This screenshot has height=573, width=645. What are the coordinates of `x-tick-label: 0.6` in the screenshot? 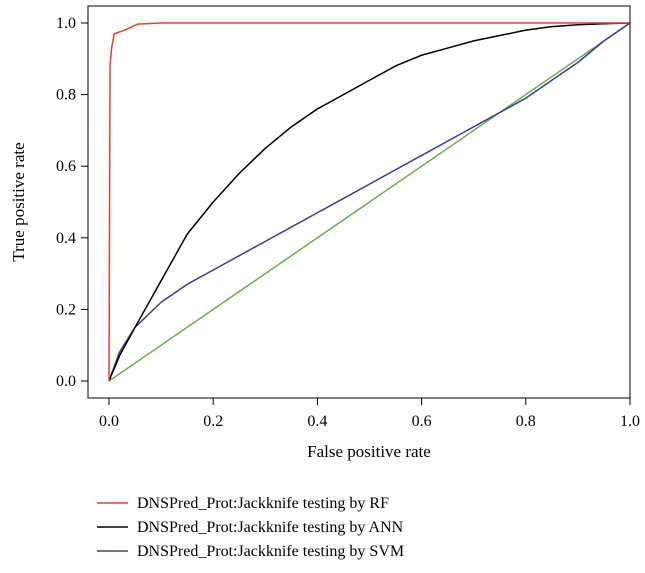 It's located at (422, 421).